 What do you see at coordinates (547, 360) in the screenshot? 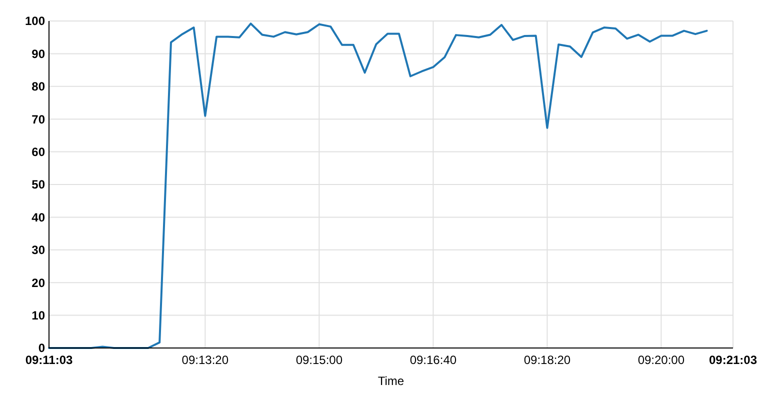
I see `x-tick-label: 09:18:20` at bounding box center [547, 360].